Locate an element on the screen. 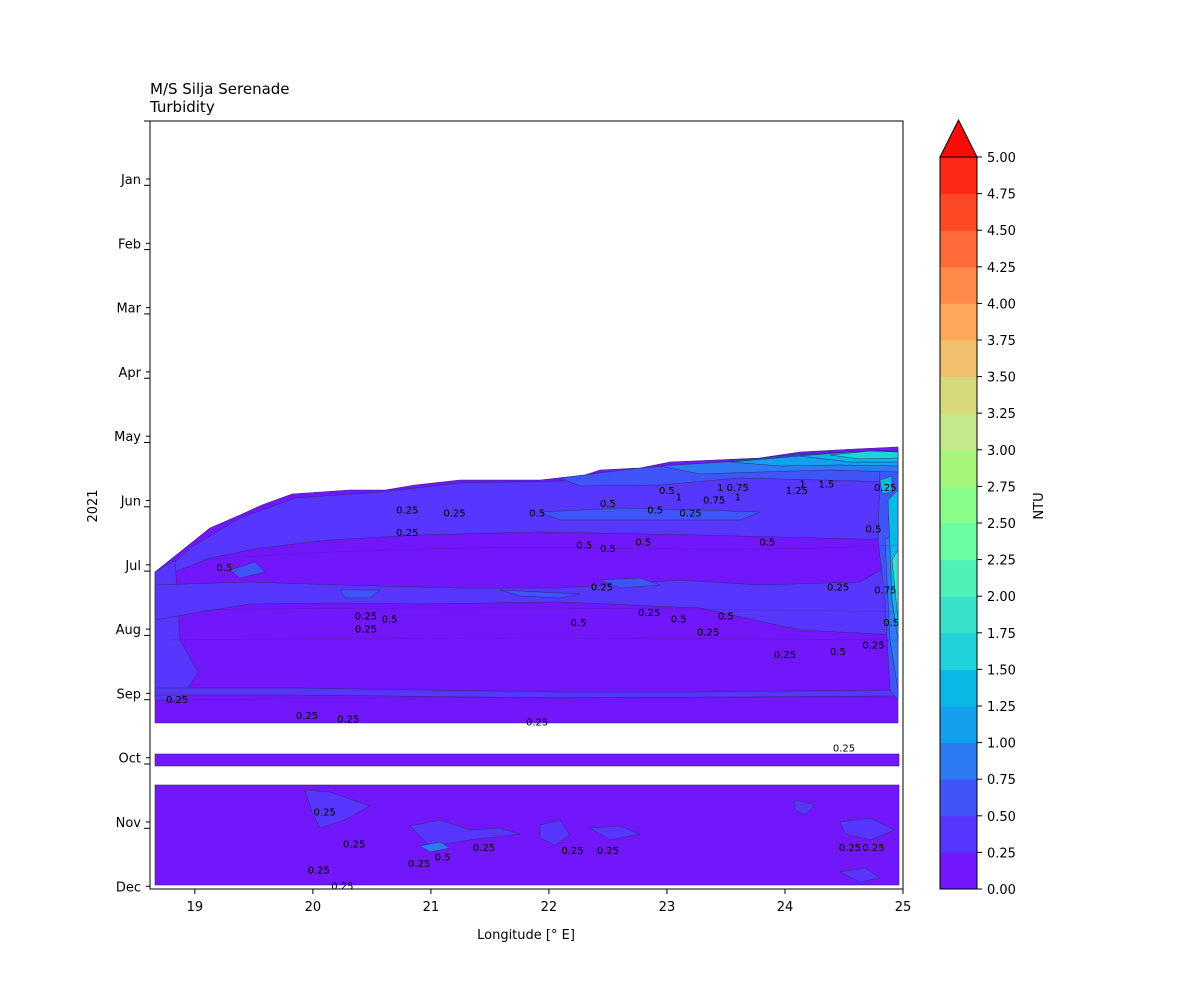 The width and height of the screenshot is (1200, 1000). y-tick-label: Jun is located at coordinates (130, 502).